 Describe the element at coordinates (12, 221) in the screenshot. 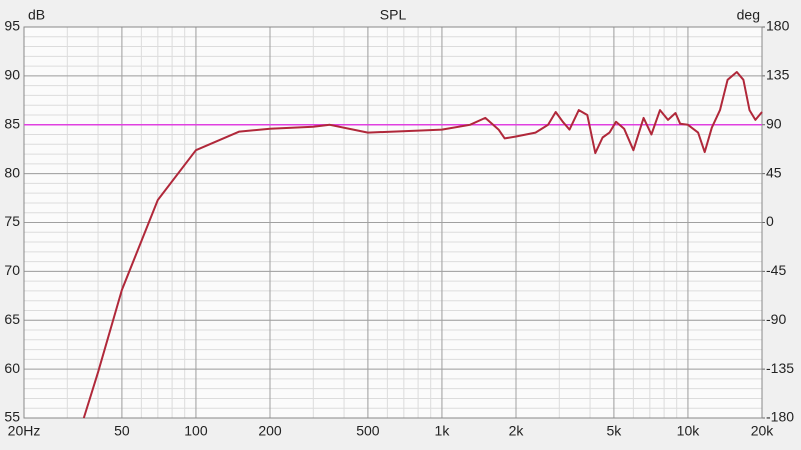

I see `y-tick-label: 75` at that location.